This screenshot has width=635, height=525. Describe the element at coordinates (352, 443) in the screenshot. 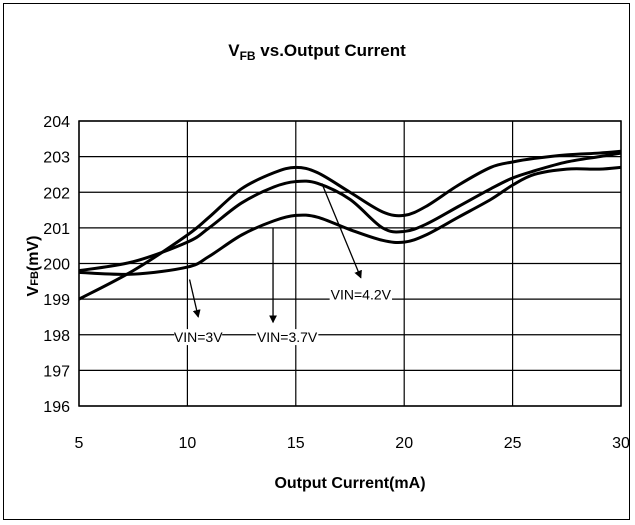

I see `x-tick-labels: 5 10 15 20 25 30` at that location.